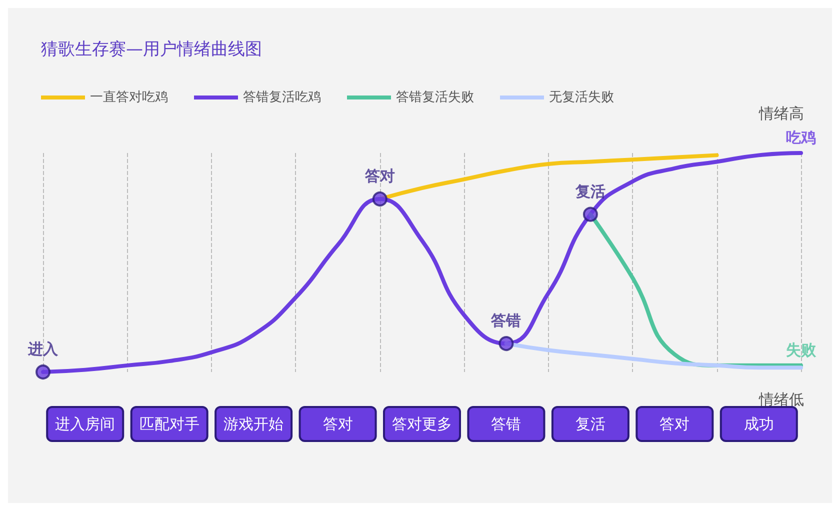 The height and width of the screenshot is (511, 840). What do you see at coordinates (506, 321) in the screenshot?
I see `annotation: 答错` at bounding box center [506, 321].